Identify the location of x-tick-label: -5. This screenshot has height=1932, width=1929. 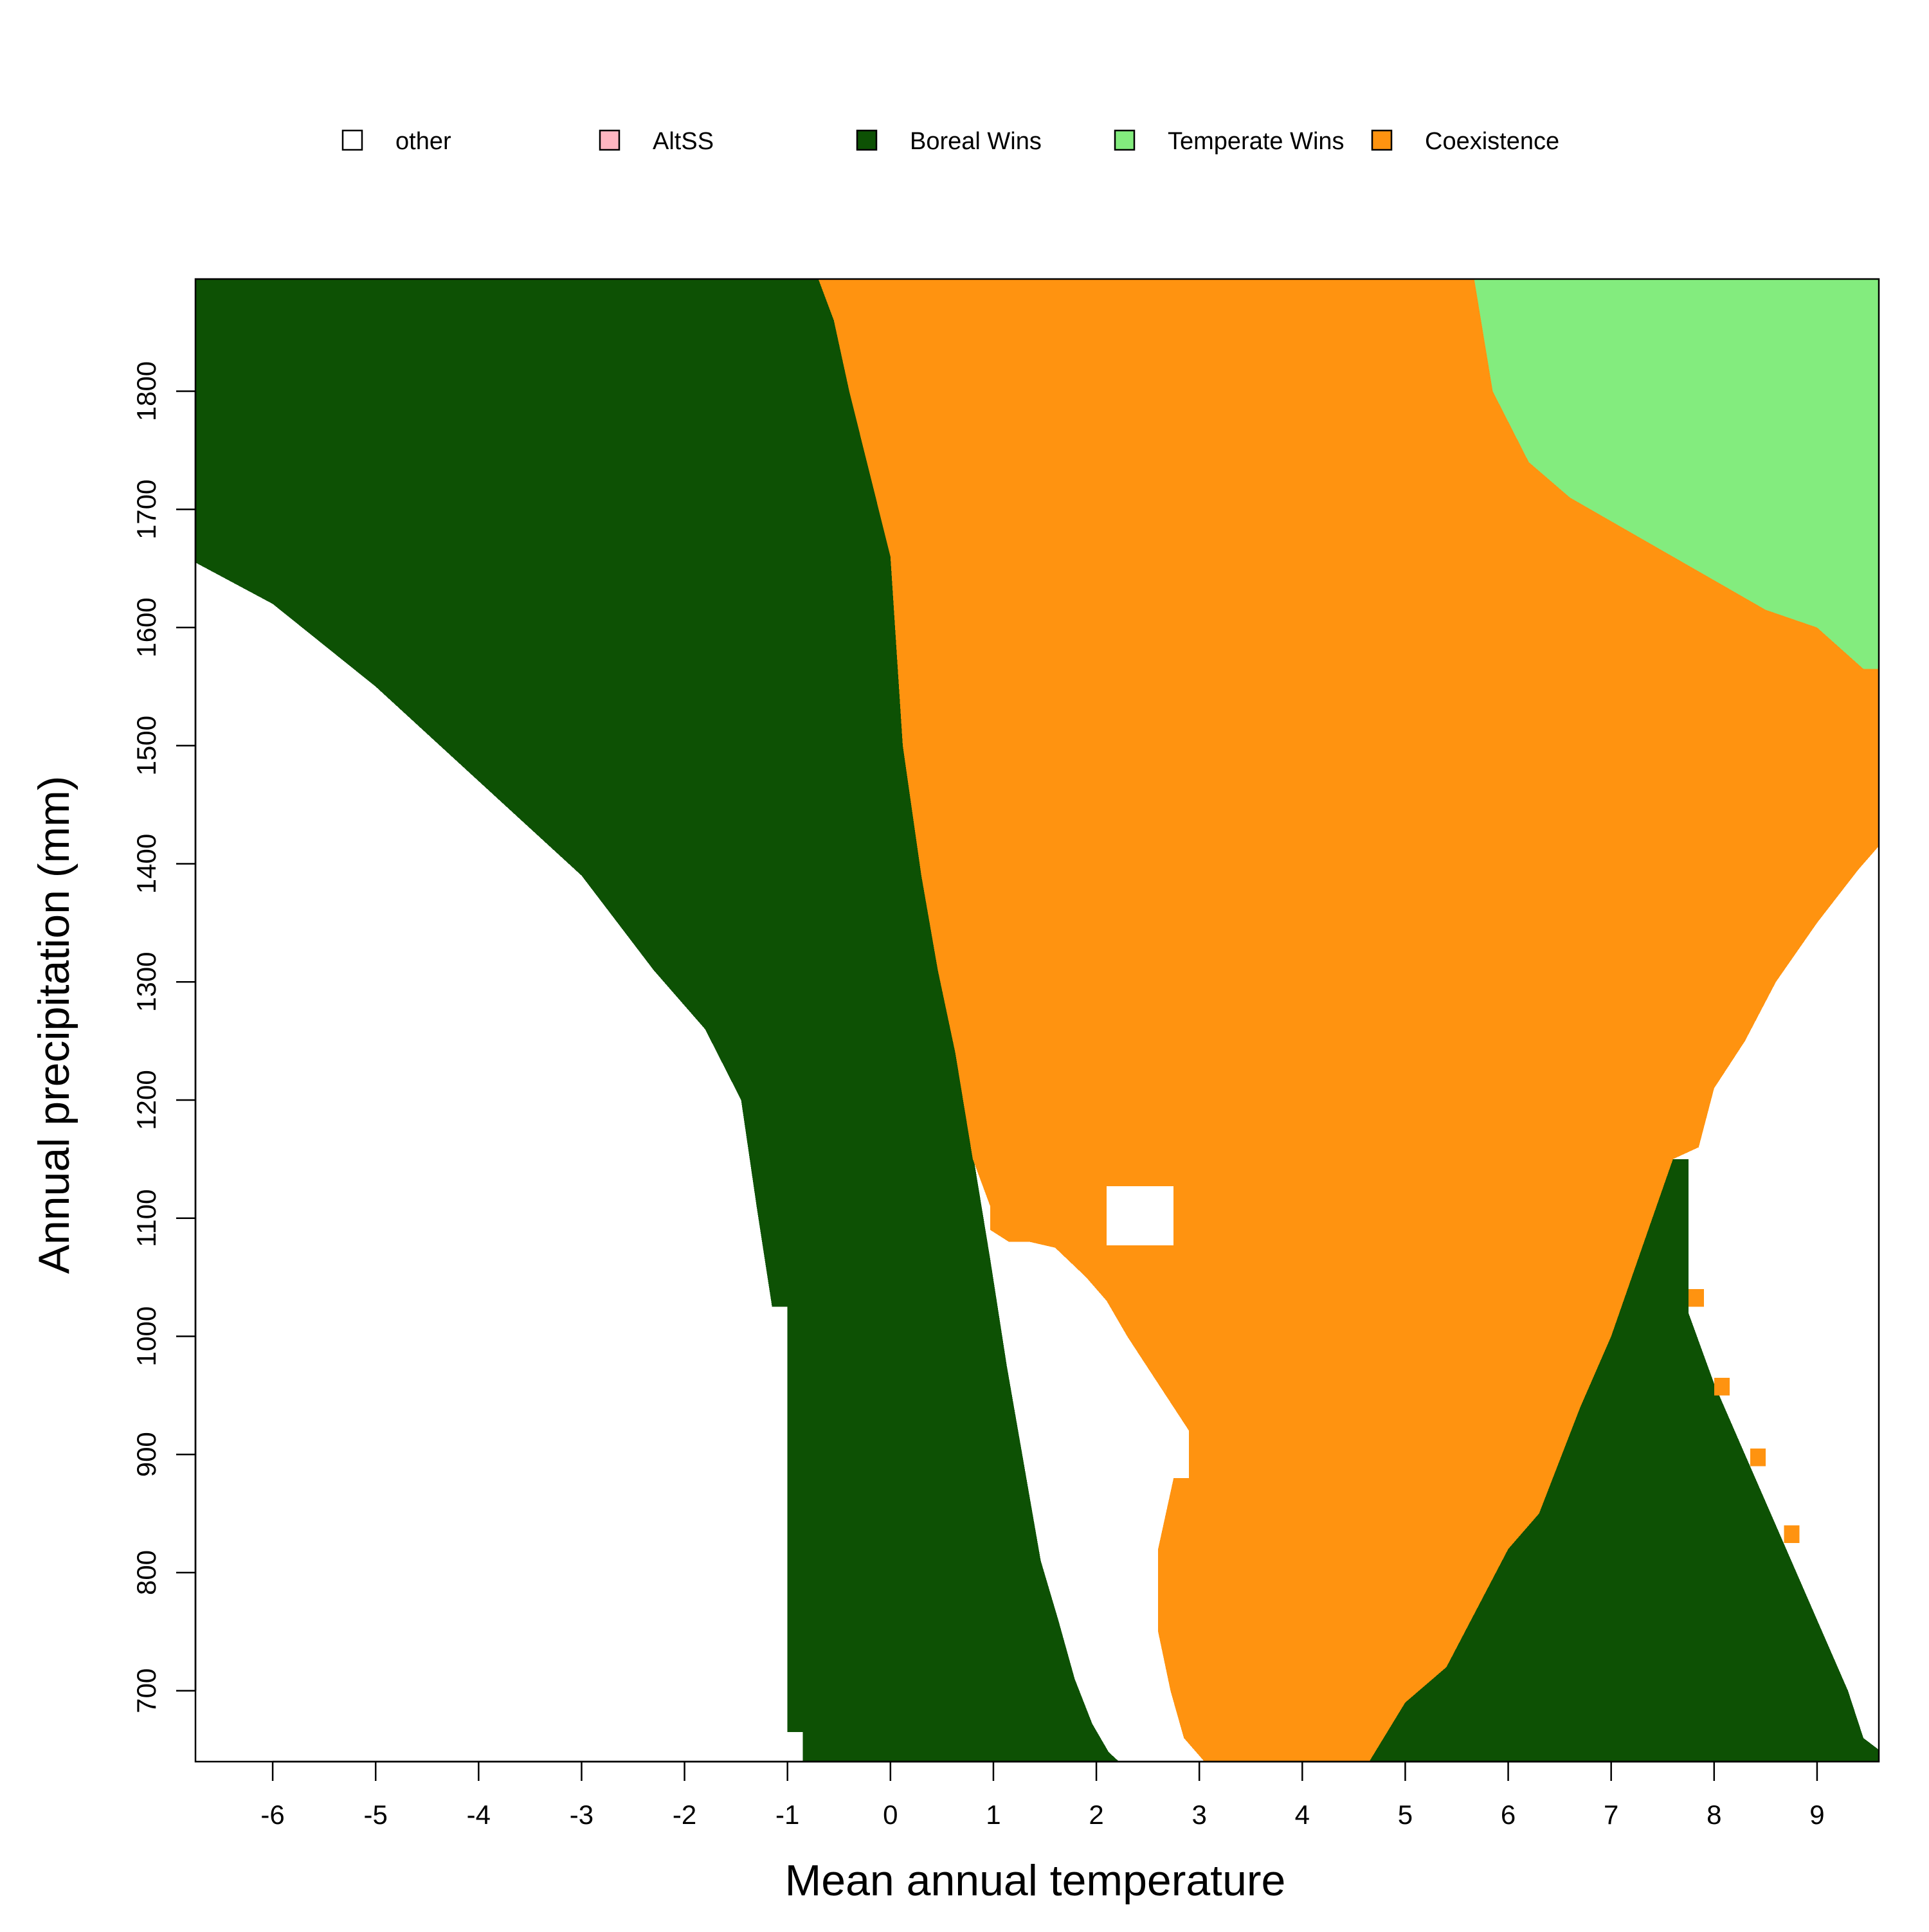
(376, 1815).